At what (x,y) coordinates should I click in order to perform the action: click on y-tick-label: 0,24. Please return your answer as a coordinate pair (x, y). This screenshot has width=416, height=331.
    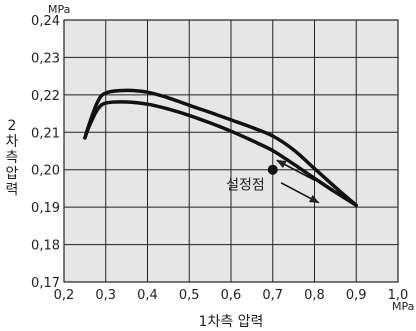
    Looking at the image, I should click on (45, 21).